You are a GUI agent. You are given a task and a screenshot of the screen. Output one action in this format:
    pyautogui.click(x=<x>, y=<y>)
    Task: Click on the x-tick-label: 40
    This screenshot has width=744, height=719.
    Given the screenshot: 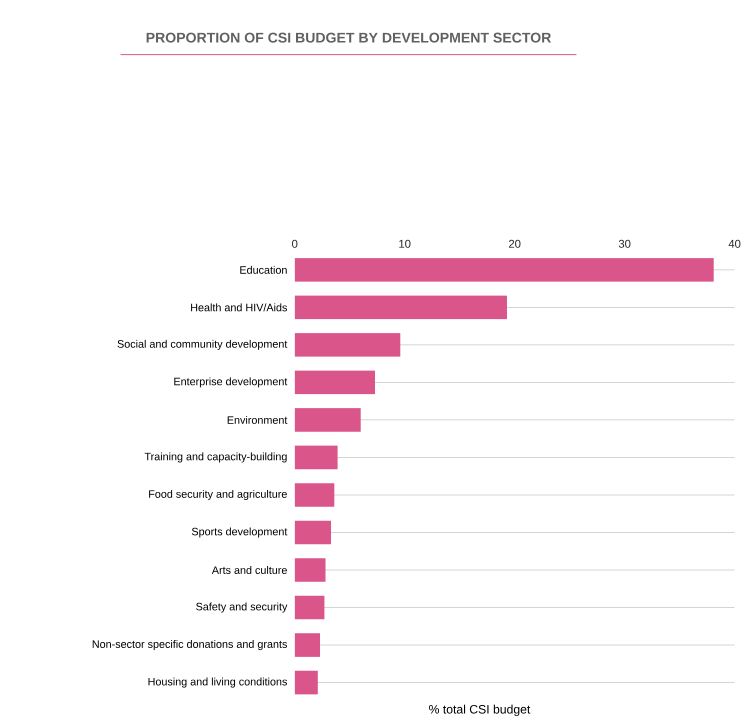 What is the action you would take?
    pyautogui.click(x=734, y=244)
    